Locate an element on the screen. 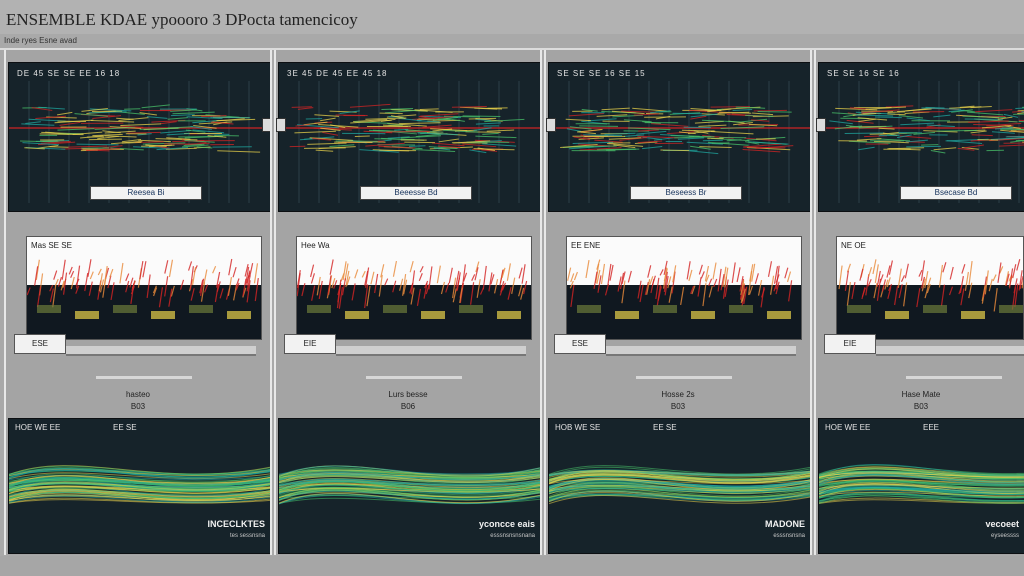  heatmap-panel-mid: EE ENE is located at coordinates (684, 288).